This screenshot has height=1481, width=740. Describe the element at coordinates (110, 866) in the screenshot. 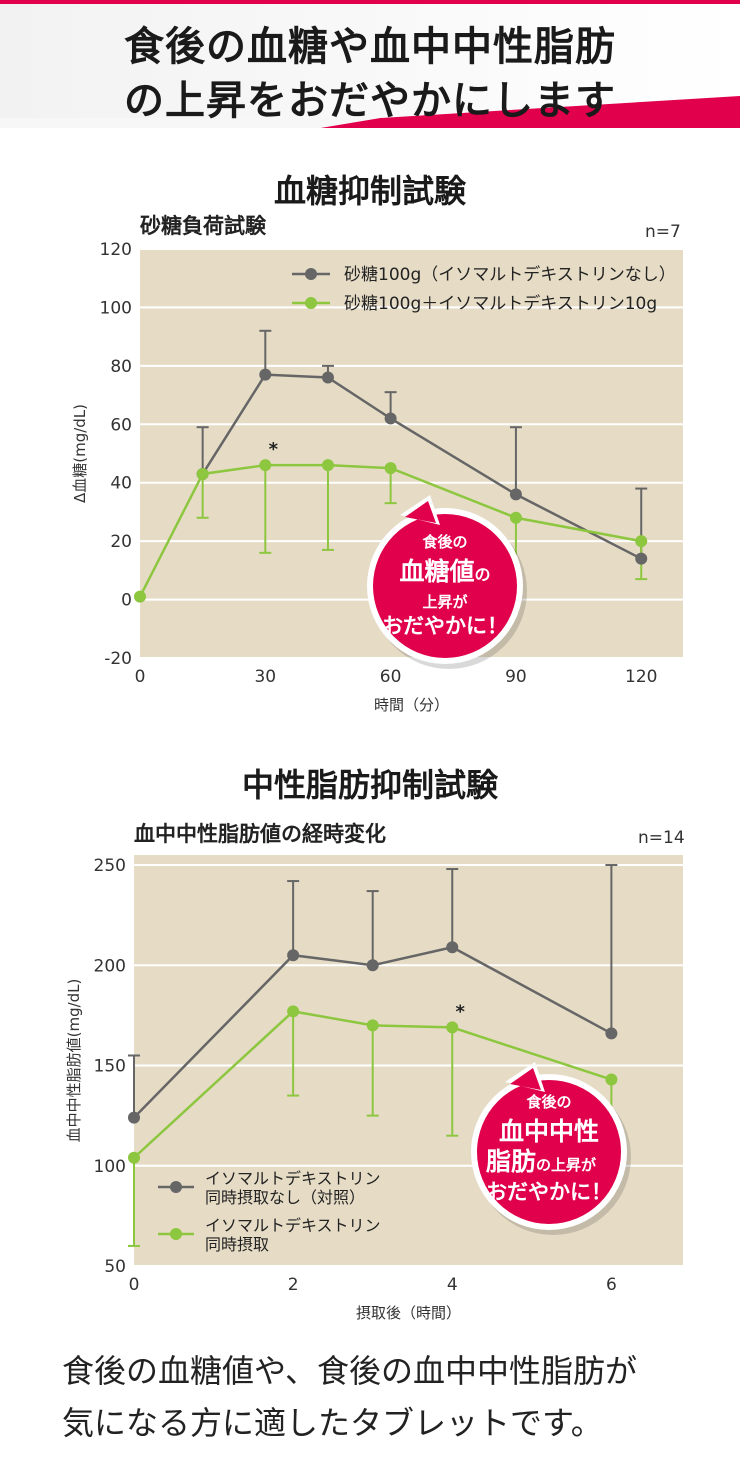

I see `y-tick-label: 250` at that location.